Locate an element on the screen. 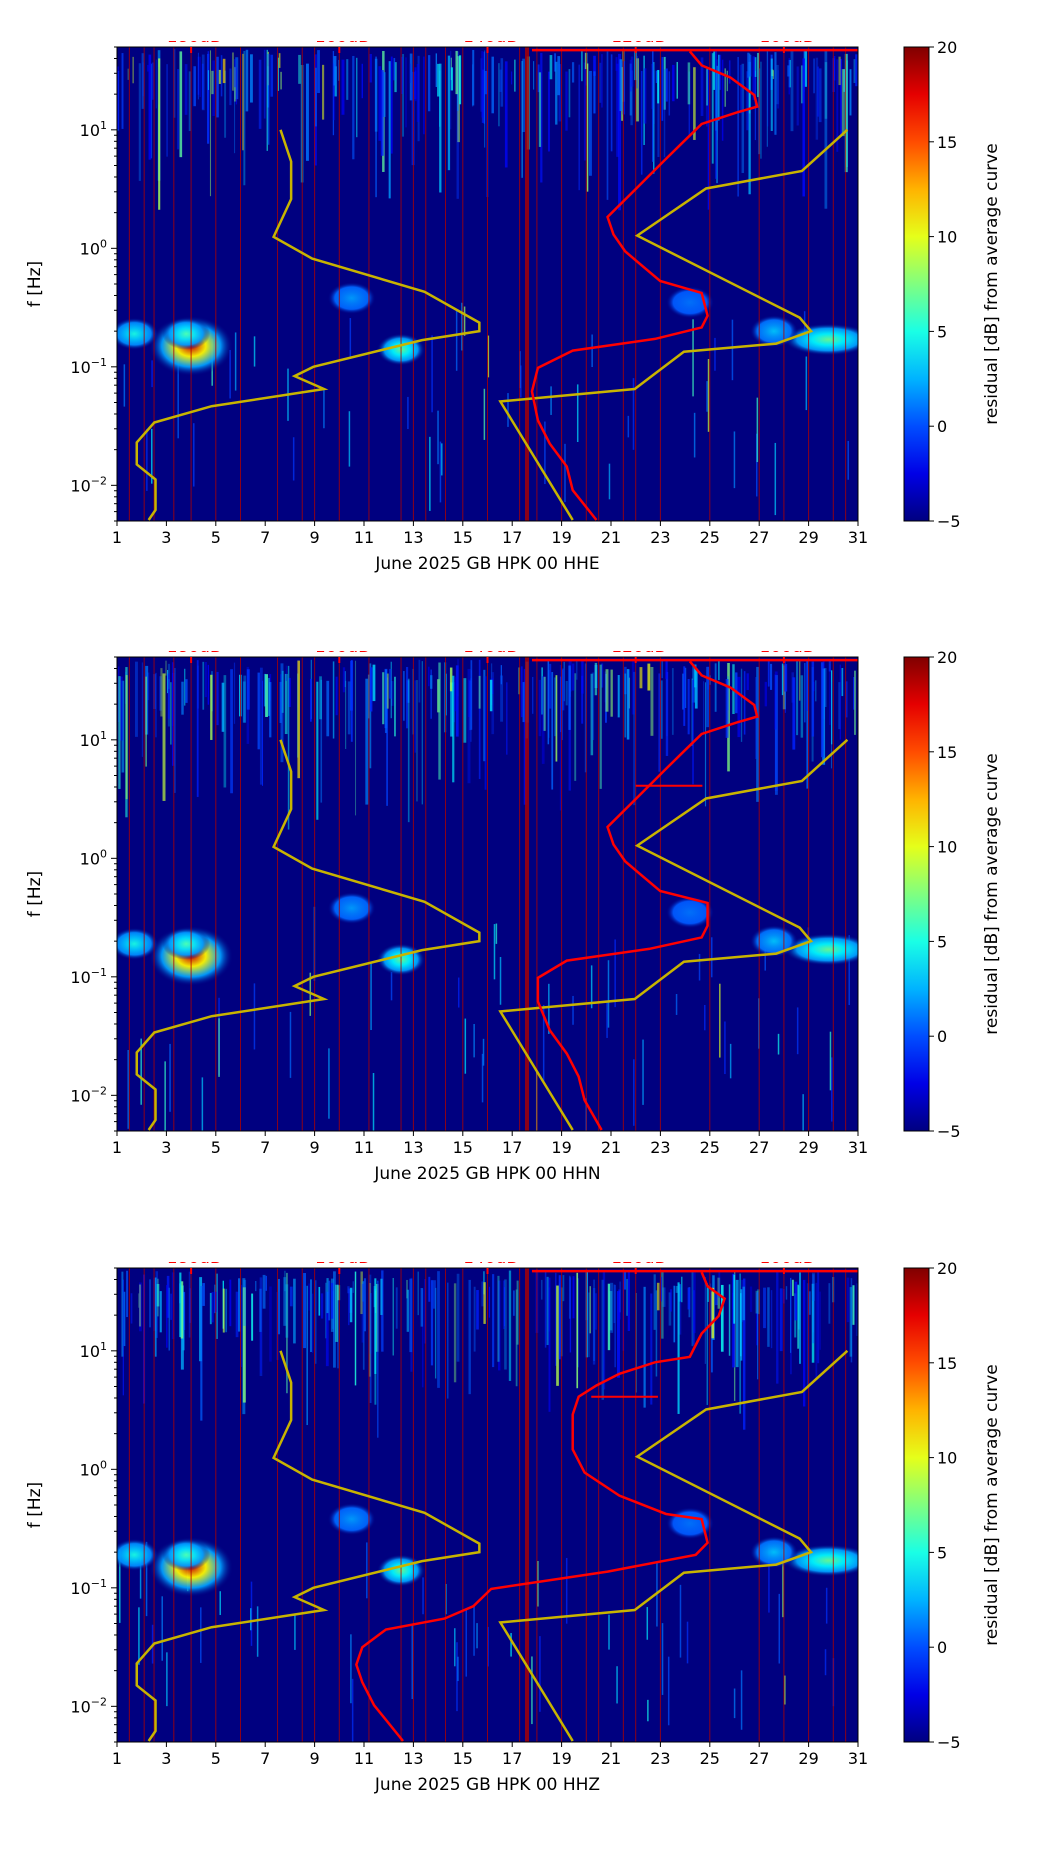 The image size is (1052, 1872). top-db-label: -100dB is located at coordinates (783, 1265).